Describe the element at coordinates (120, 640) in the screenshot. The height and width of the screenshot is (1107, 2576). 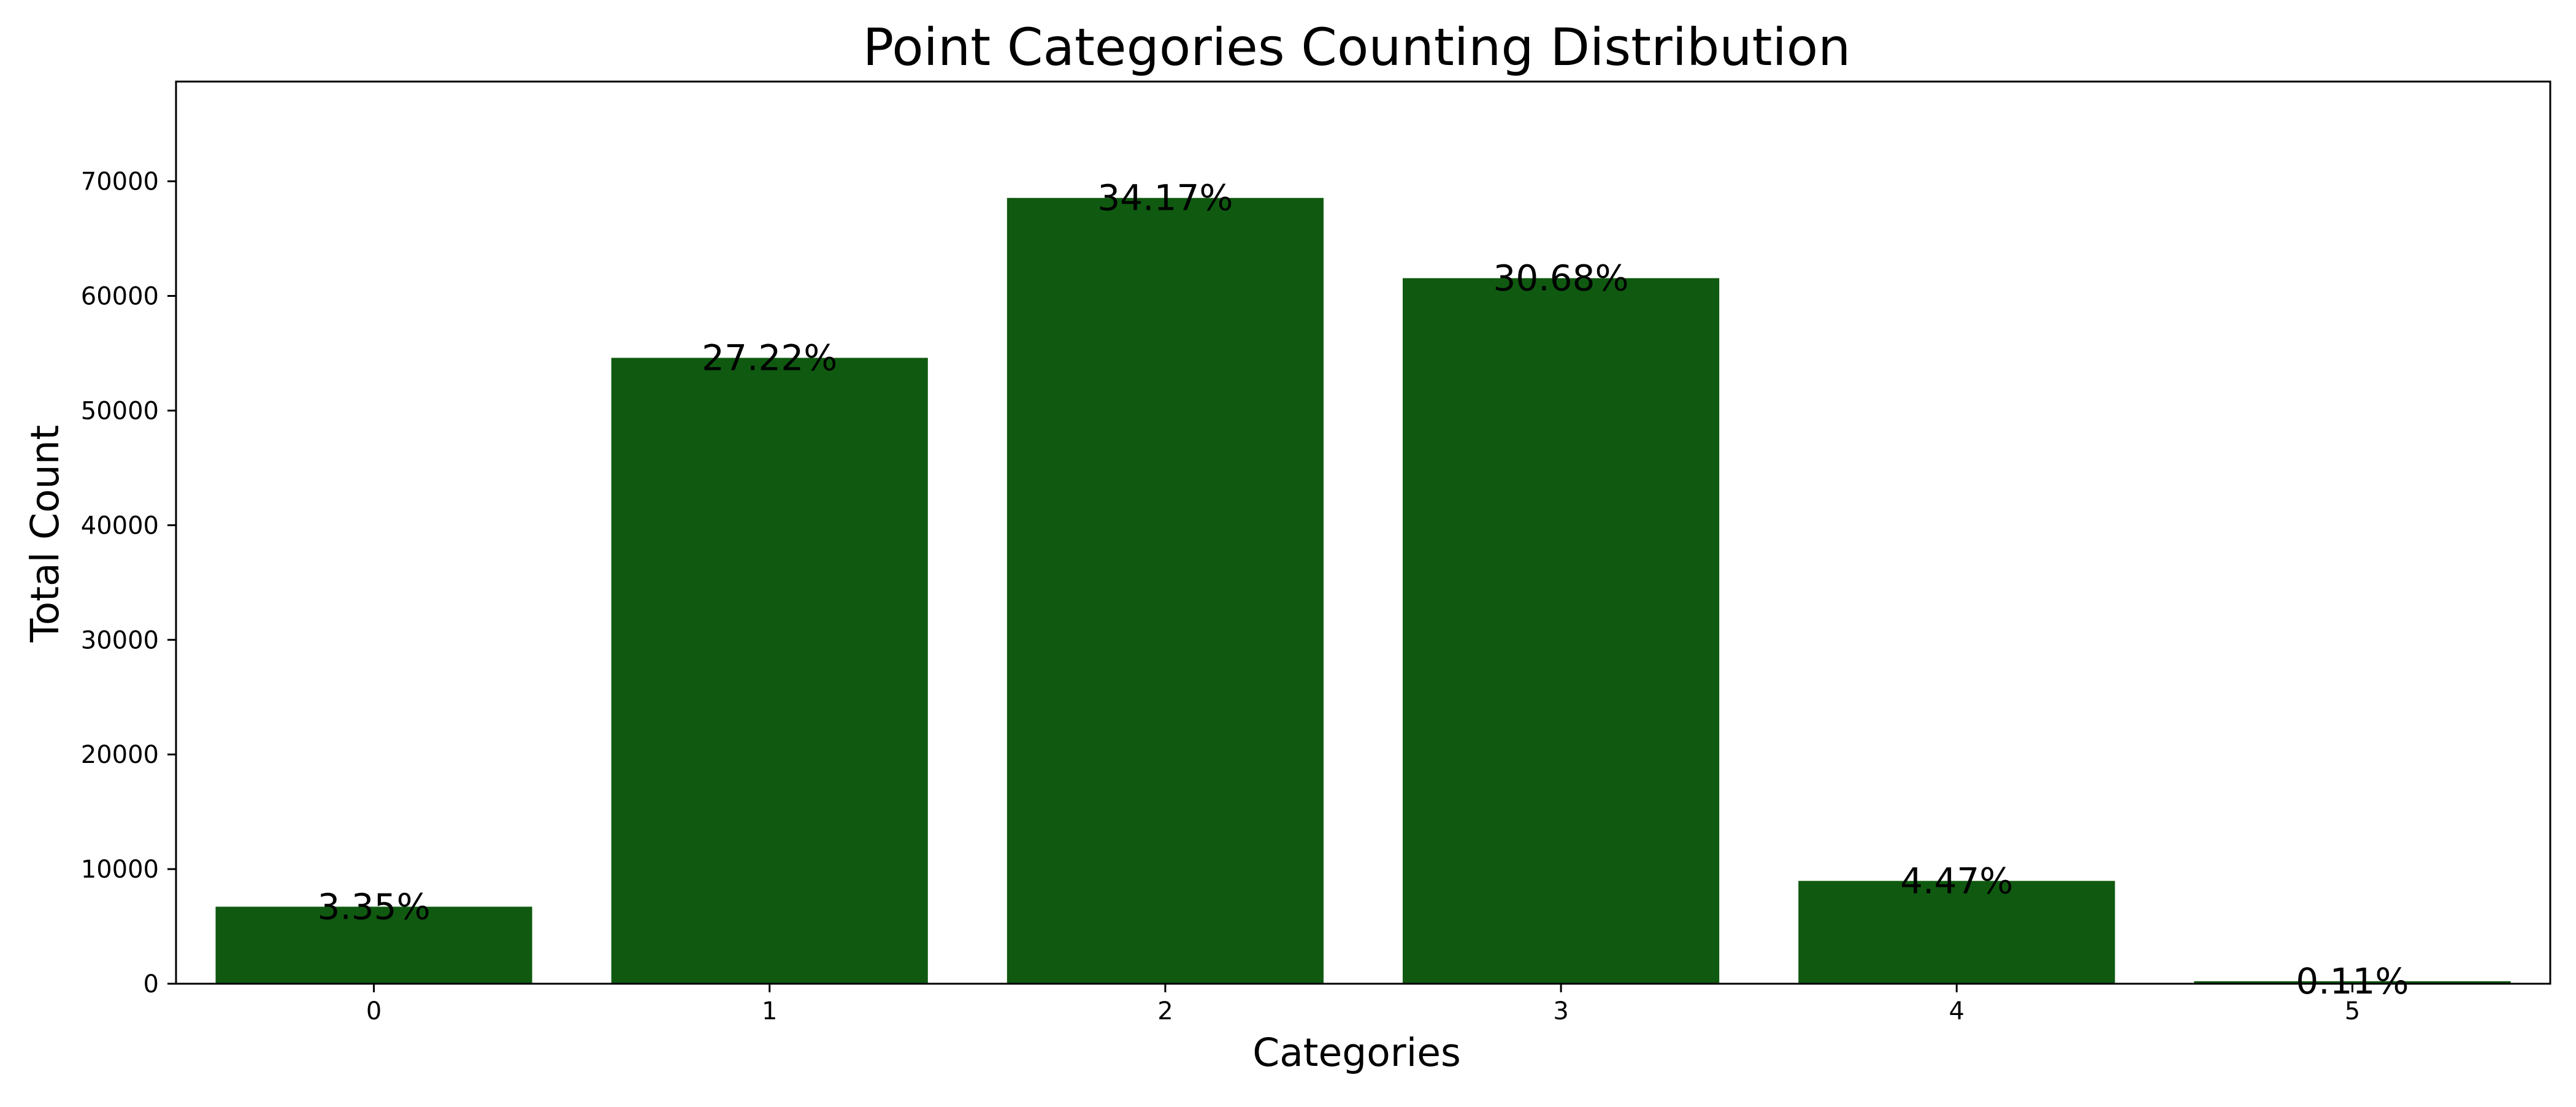
I see `y-tick-label-30000: 30000` at that location.